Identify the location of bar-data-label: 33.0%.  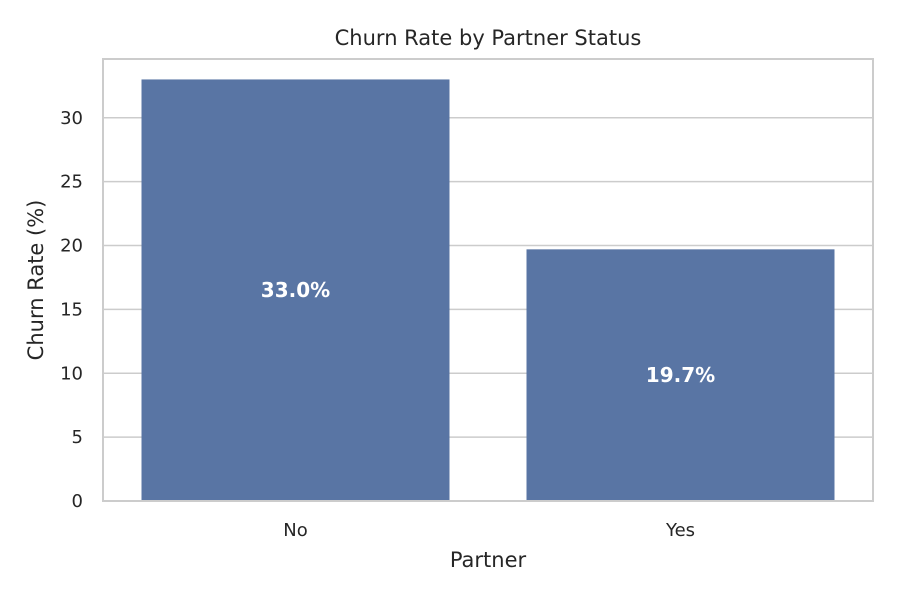
(295, 290).